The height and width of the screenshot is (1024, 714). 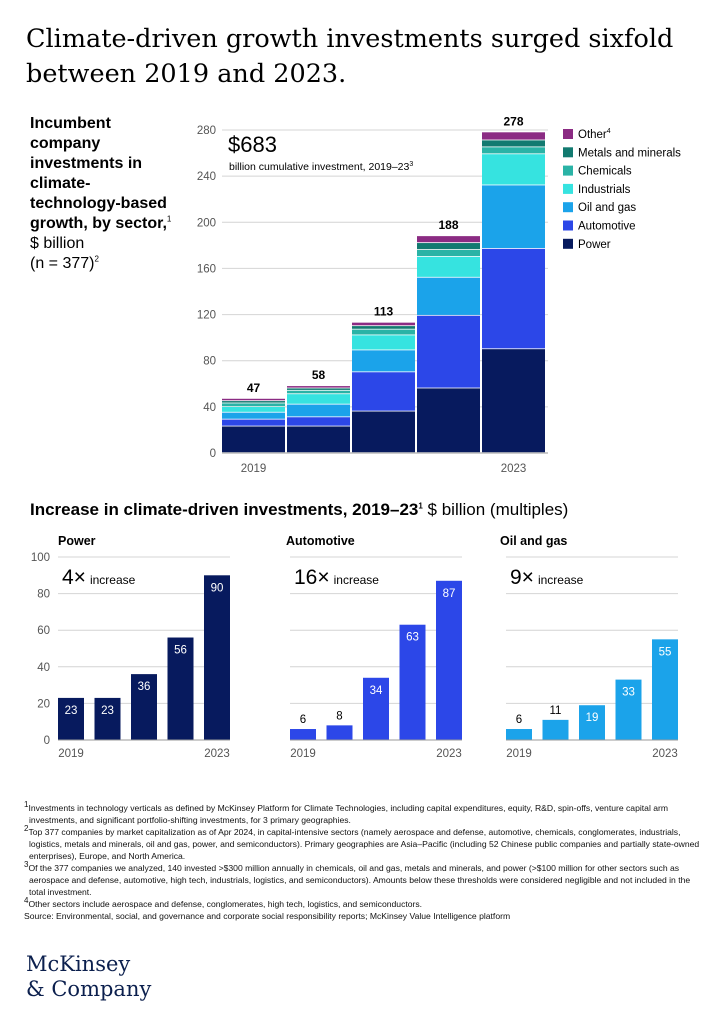 I want to click on annotation-value: $683, so click(x=252, y=144).